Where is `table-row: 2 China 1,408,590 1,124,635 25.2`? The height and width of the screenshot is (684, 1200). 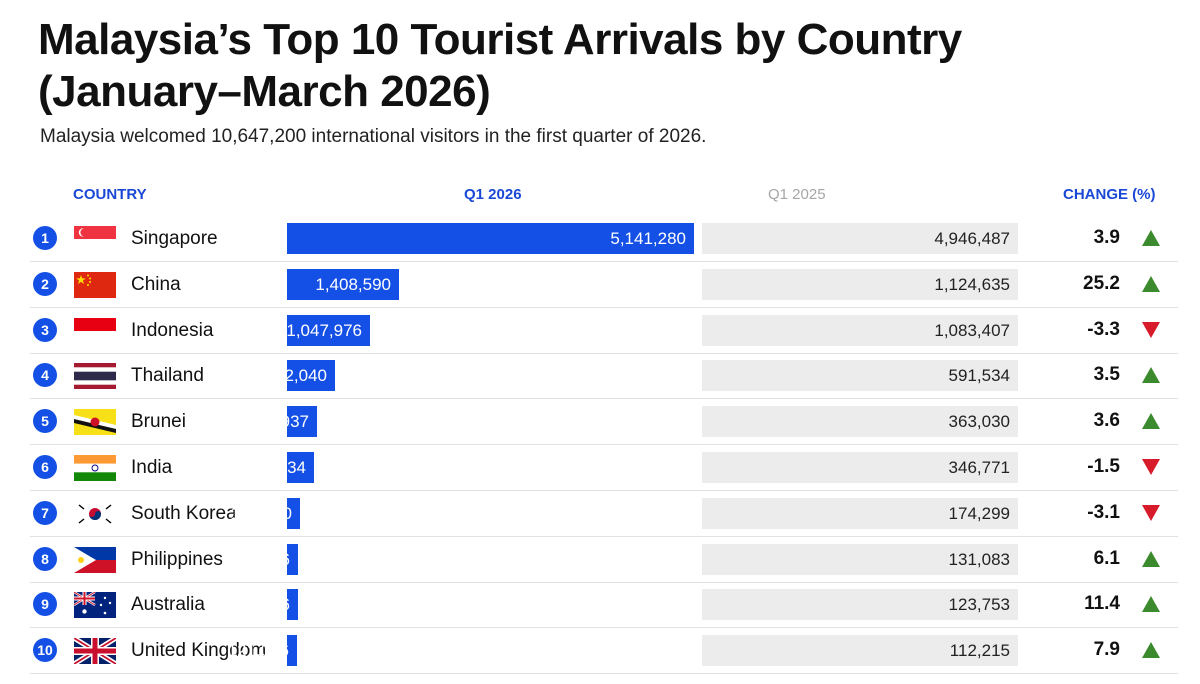 table-row: 2 China 1,408,590 1,124,635 25.2 is located at coordinates (604, 285).